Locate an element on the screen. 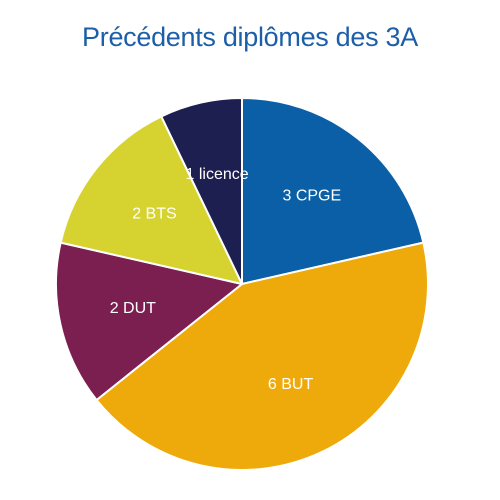  pie-slice-licence is located at coordinates (201, 191).